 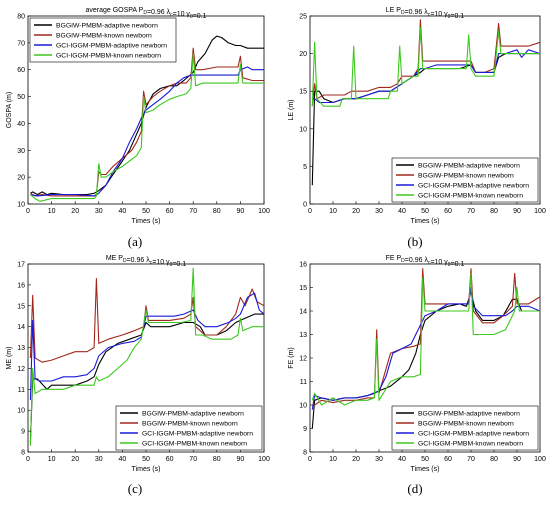 What do you see at coordinates (193, 459) in the screenshot?
I see `x-tick-label-c-7: 70` at bounding box center [193, 459].